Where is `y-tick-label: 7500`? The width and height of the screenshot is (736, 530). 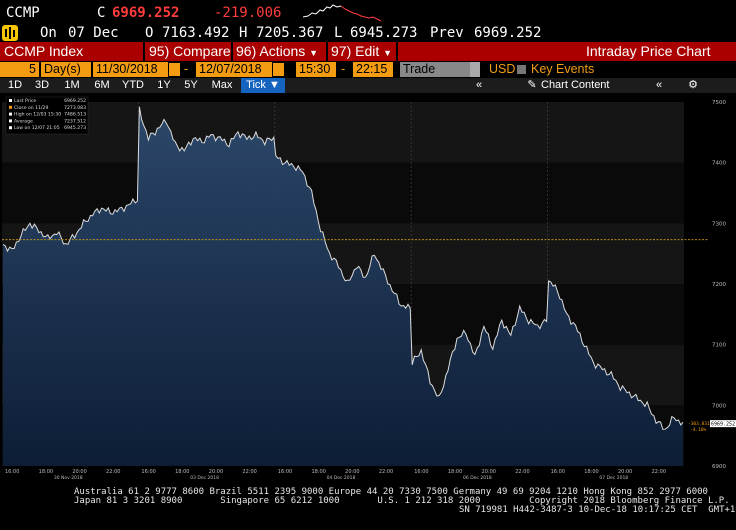 y-tick-label: 7500 is located at coordinates (719, 103).